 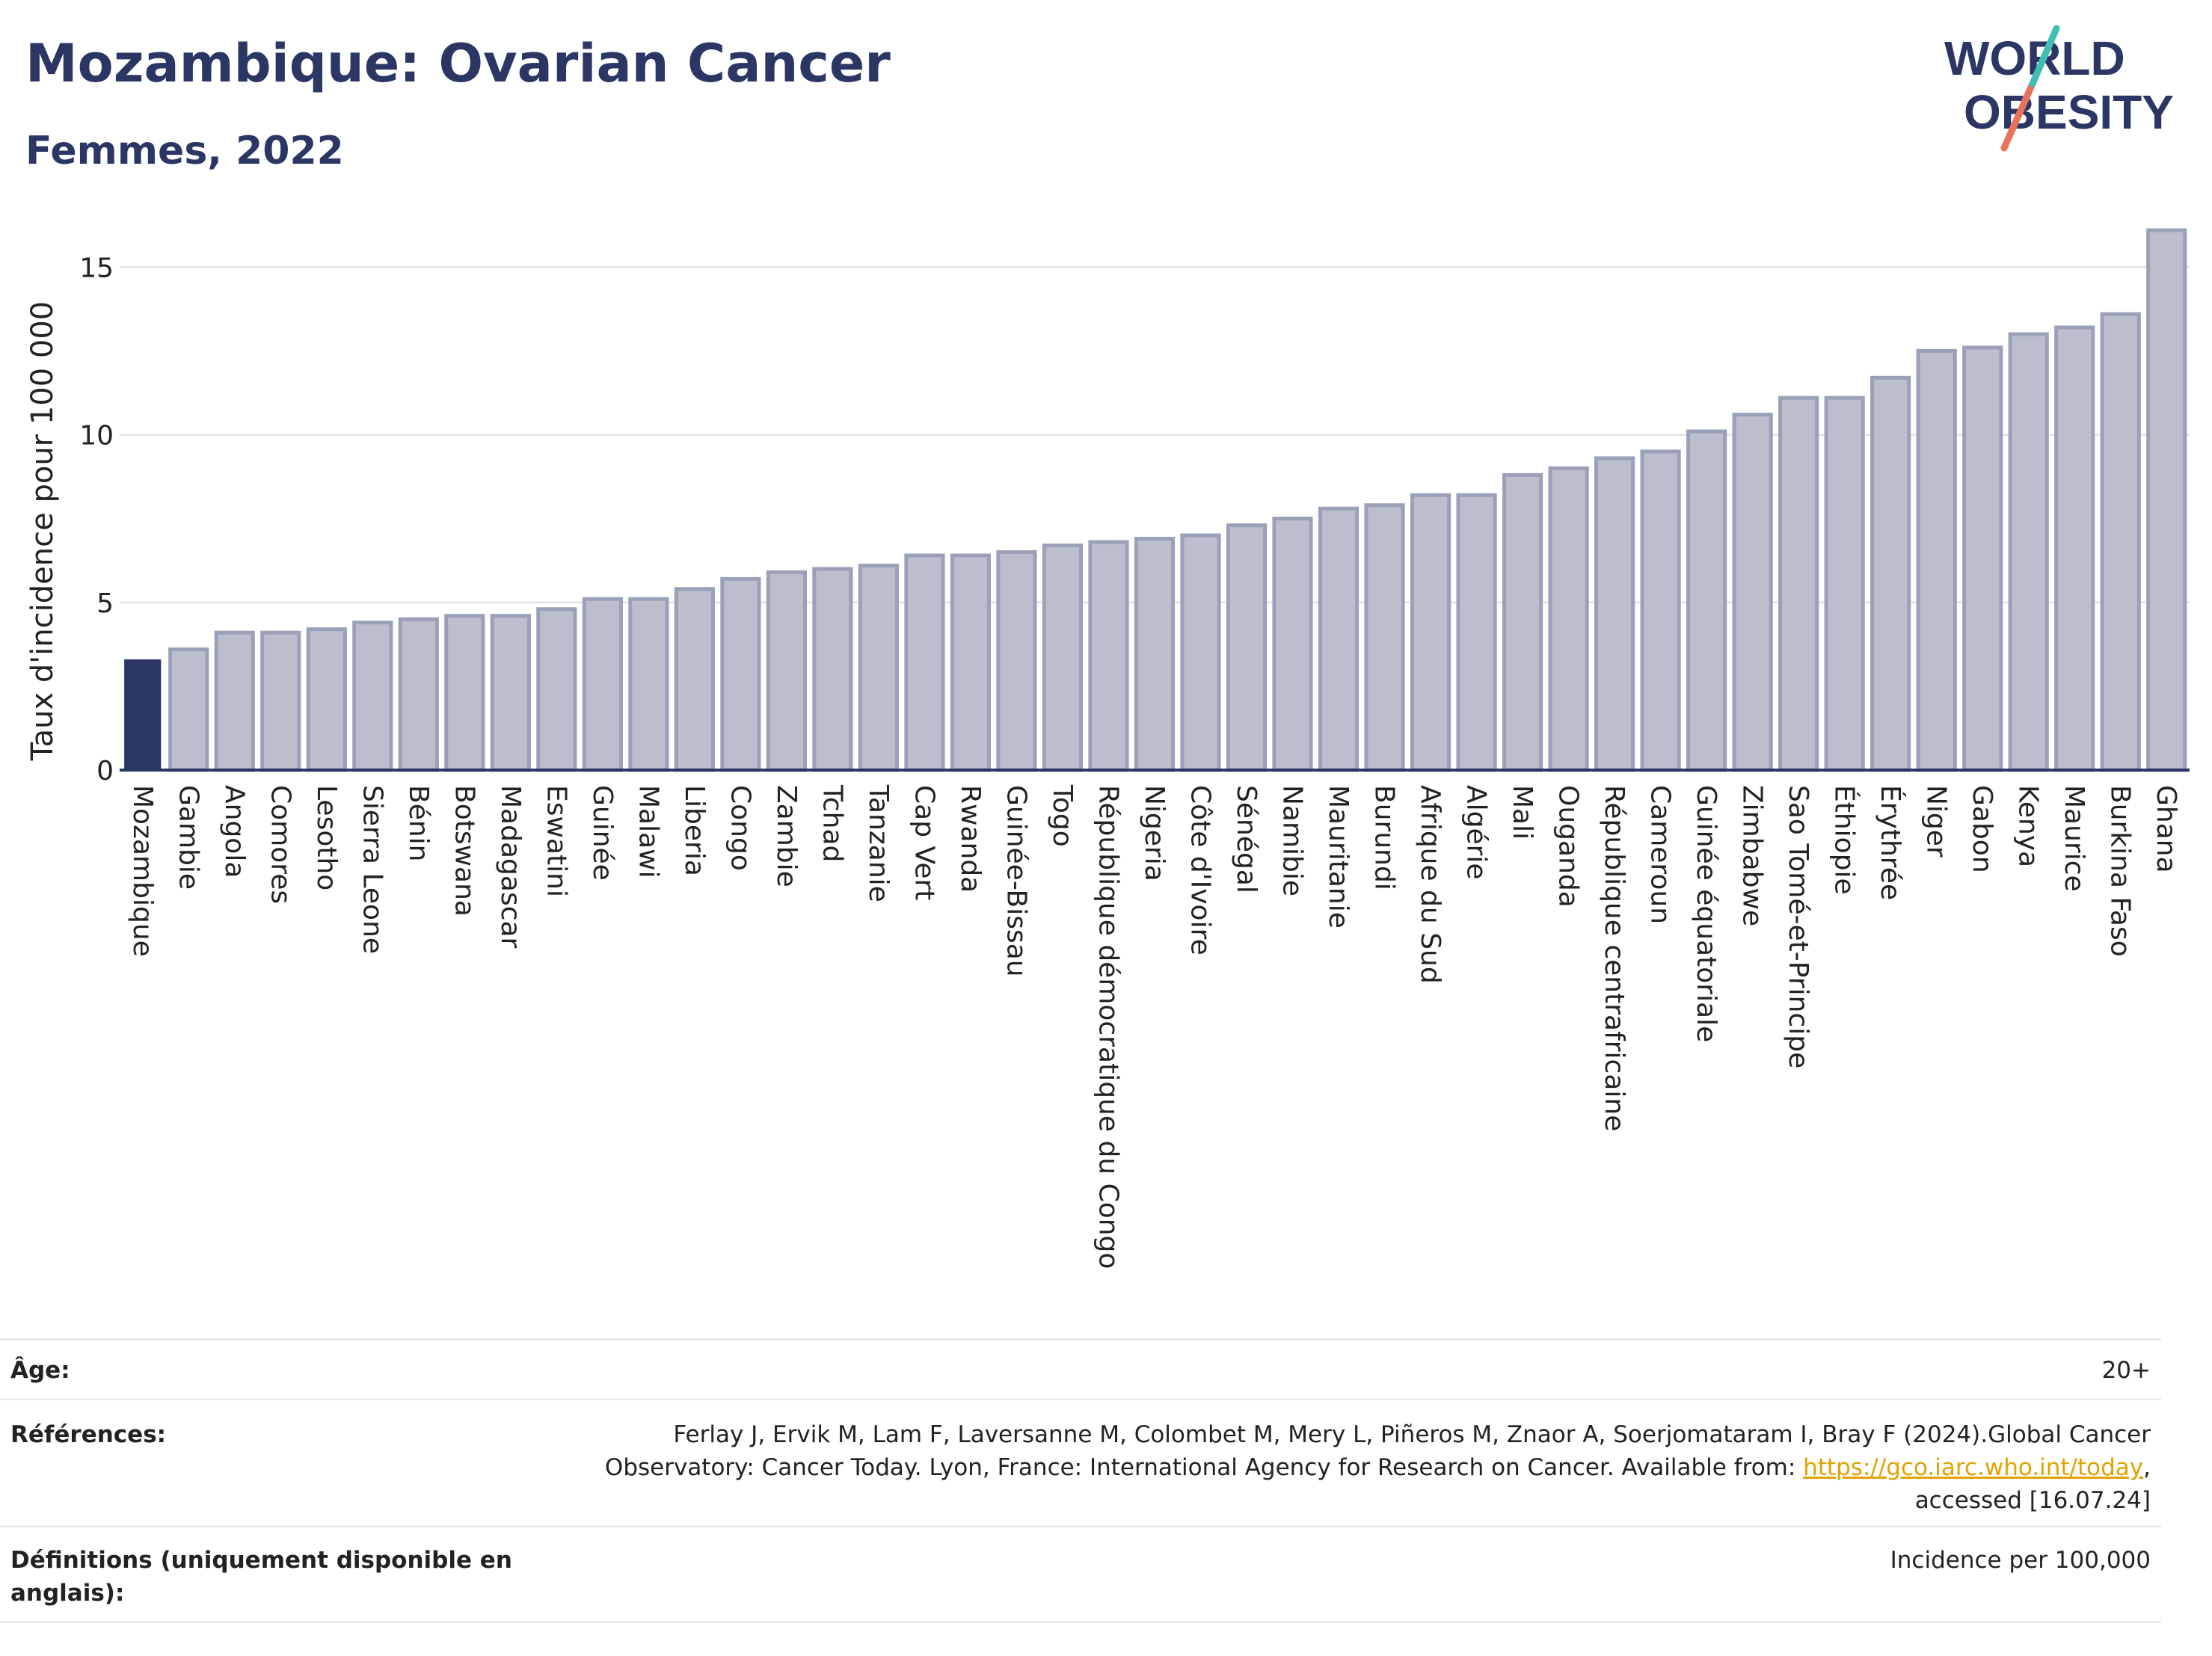 What do you see at coordinates (88, 1434) in the screenshot?
I see `references-label: Références:` at bounding box center [88, 1434].